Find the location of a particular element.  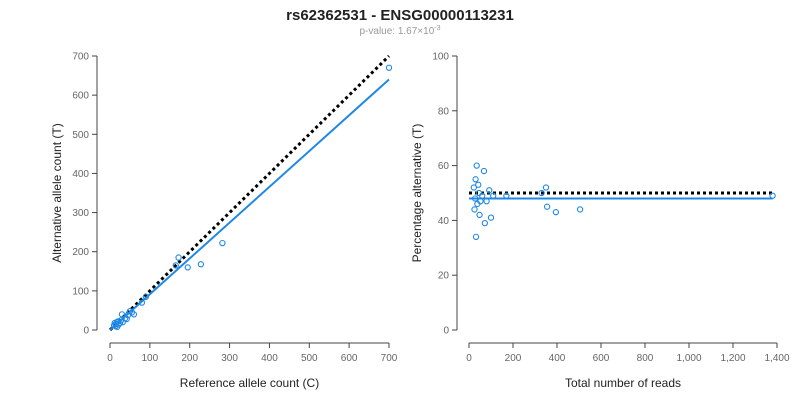

right-y-tick-label: 20 is located at coordinates (444, 276).